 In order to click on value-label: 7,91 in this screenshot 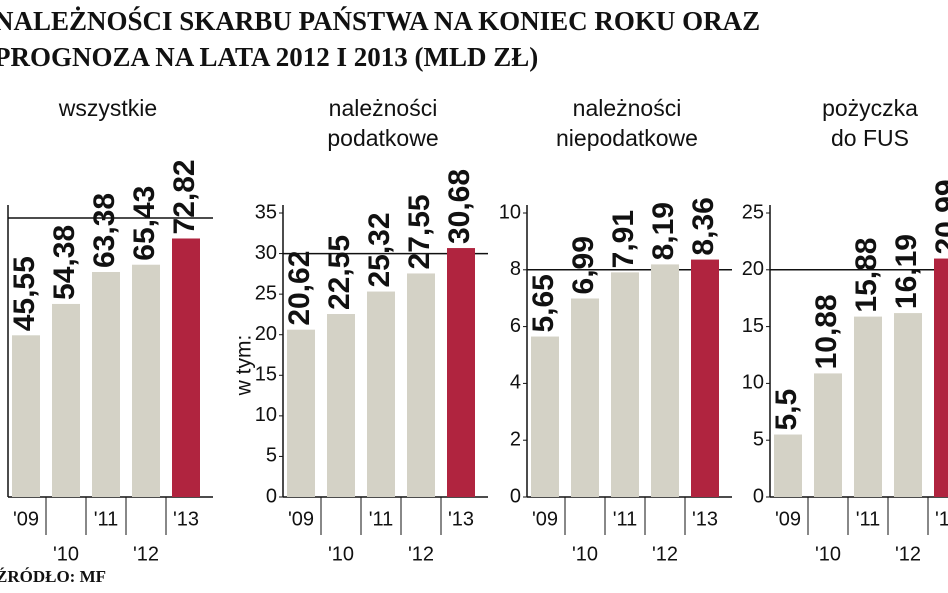, I will do `click(623, 239)`.